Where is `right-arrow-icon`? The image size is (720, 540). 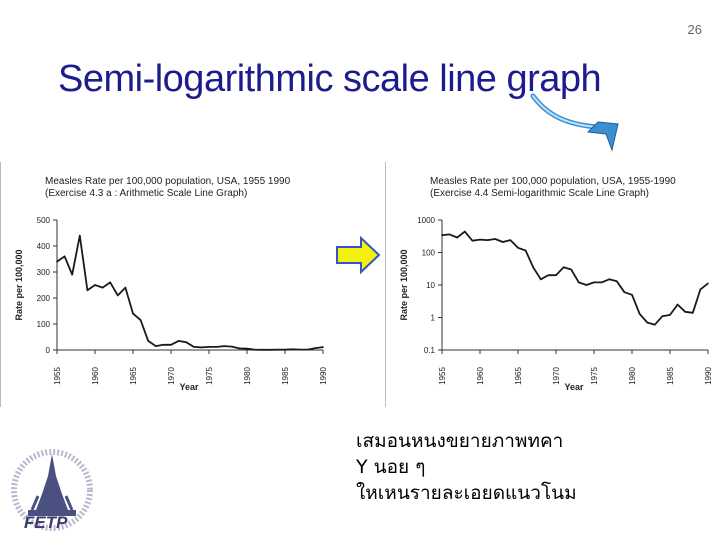 right-arrow-icon is located at coordinates (358, 255).